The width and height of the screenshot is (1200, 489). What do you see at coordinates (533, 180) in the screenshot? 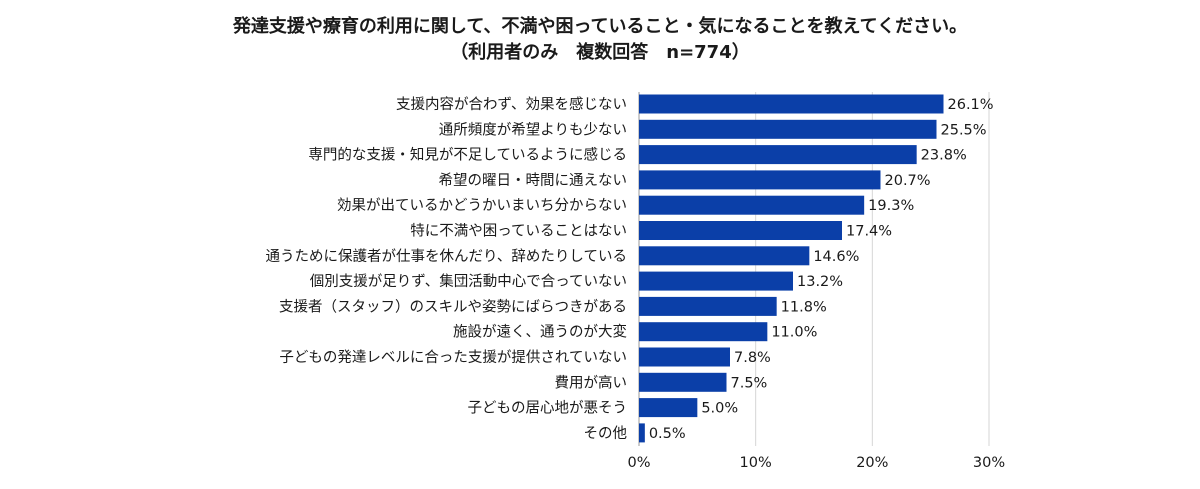
I see `category-label: 希望の曜日・時間に通えない` at bounding box center [533, 180].